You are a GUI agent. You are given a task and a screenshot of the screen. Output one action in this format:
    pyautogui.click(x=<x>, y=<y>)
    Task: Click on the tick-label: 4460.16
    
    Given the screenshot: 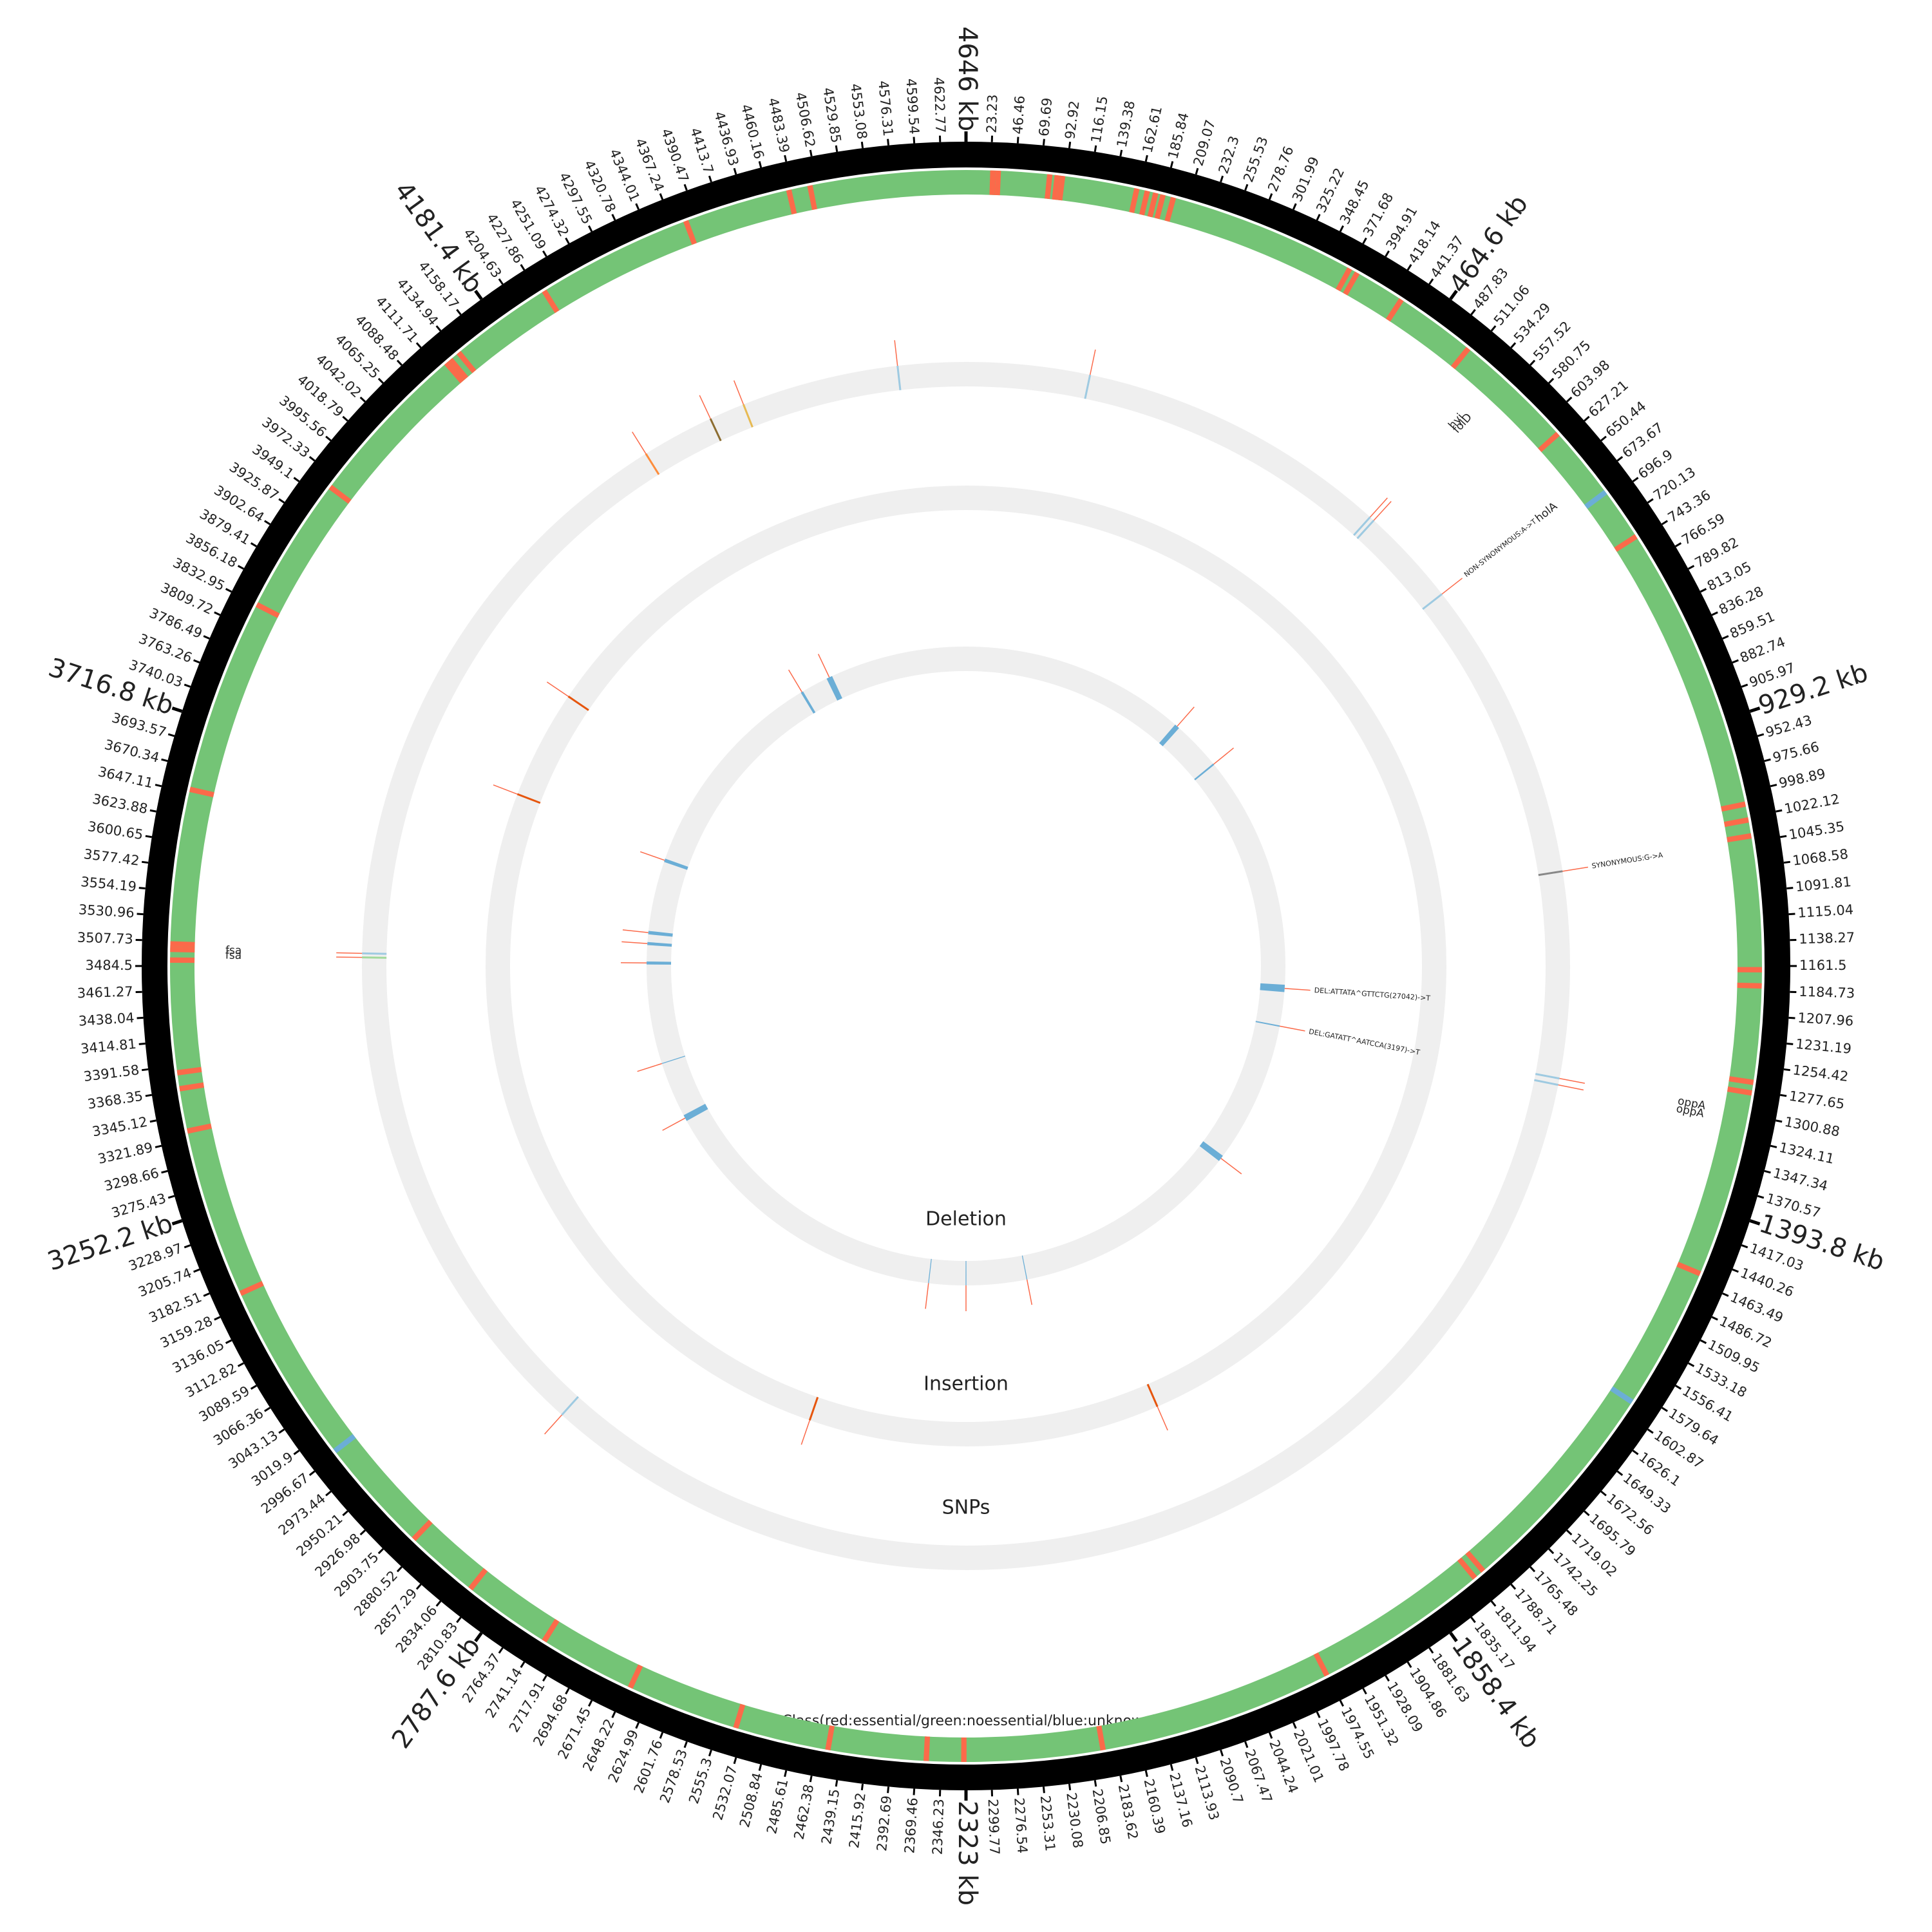 What is the action you would take?
    pyautogui.click(x=752, y=131)
    